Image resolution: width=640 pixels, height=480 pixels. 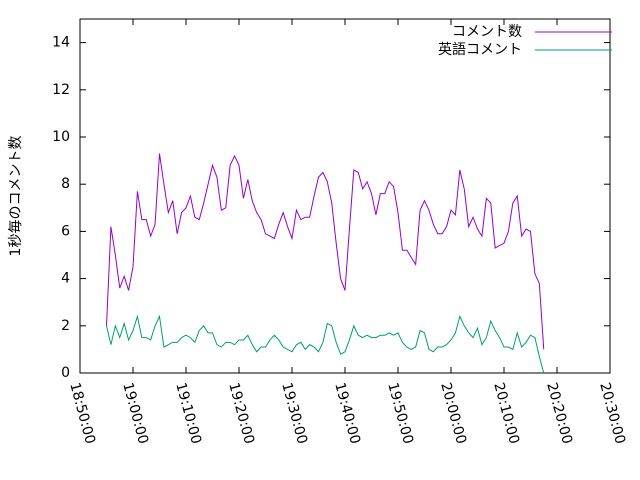 I want to click on y-tick-label: 14, so click(x=61, y=43).